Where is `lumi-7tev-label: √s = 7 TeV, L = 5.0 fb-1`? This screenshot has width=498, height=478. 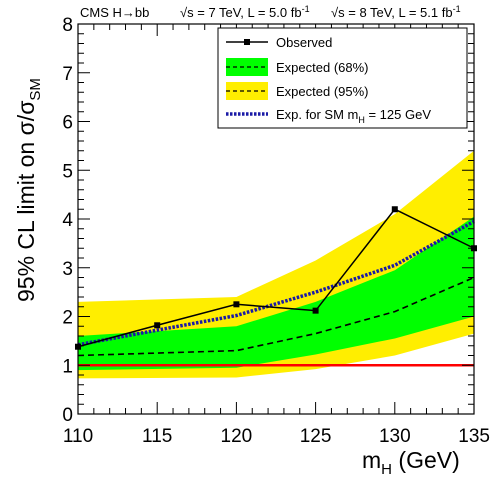 lumi-7tev-label: √s = 7 TeV, L = 5.0 fb-1 is located at coordinates (245, 12).